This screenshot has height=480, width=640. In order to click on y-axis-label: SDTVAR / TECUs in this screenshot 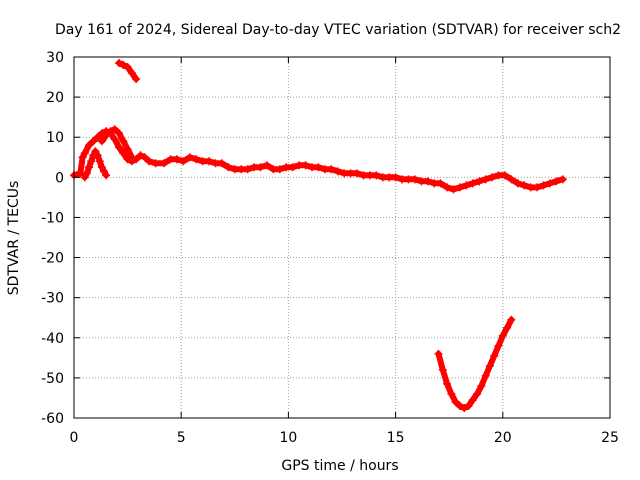, I will do `click(14, 238)`.